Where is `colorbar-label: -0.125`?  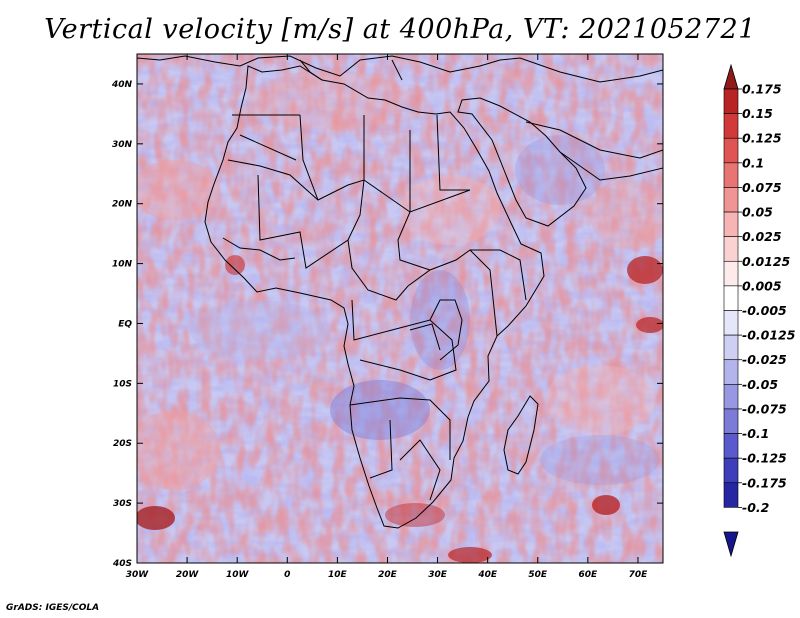 colorbar-label: -0.125 is located at coordinates (764, 458).